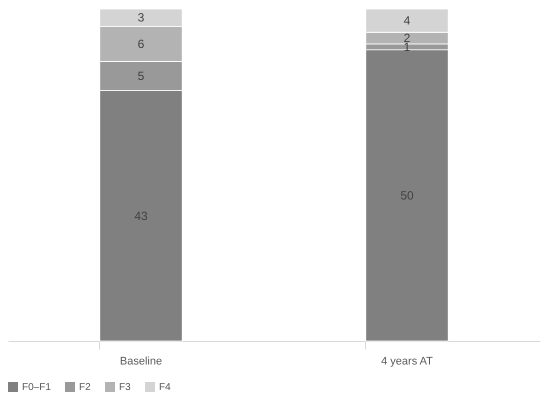 This screenshot has height=400, width=550. I want to click on data-label: 6, so click(141, 43).